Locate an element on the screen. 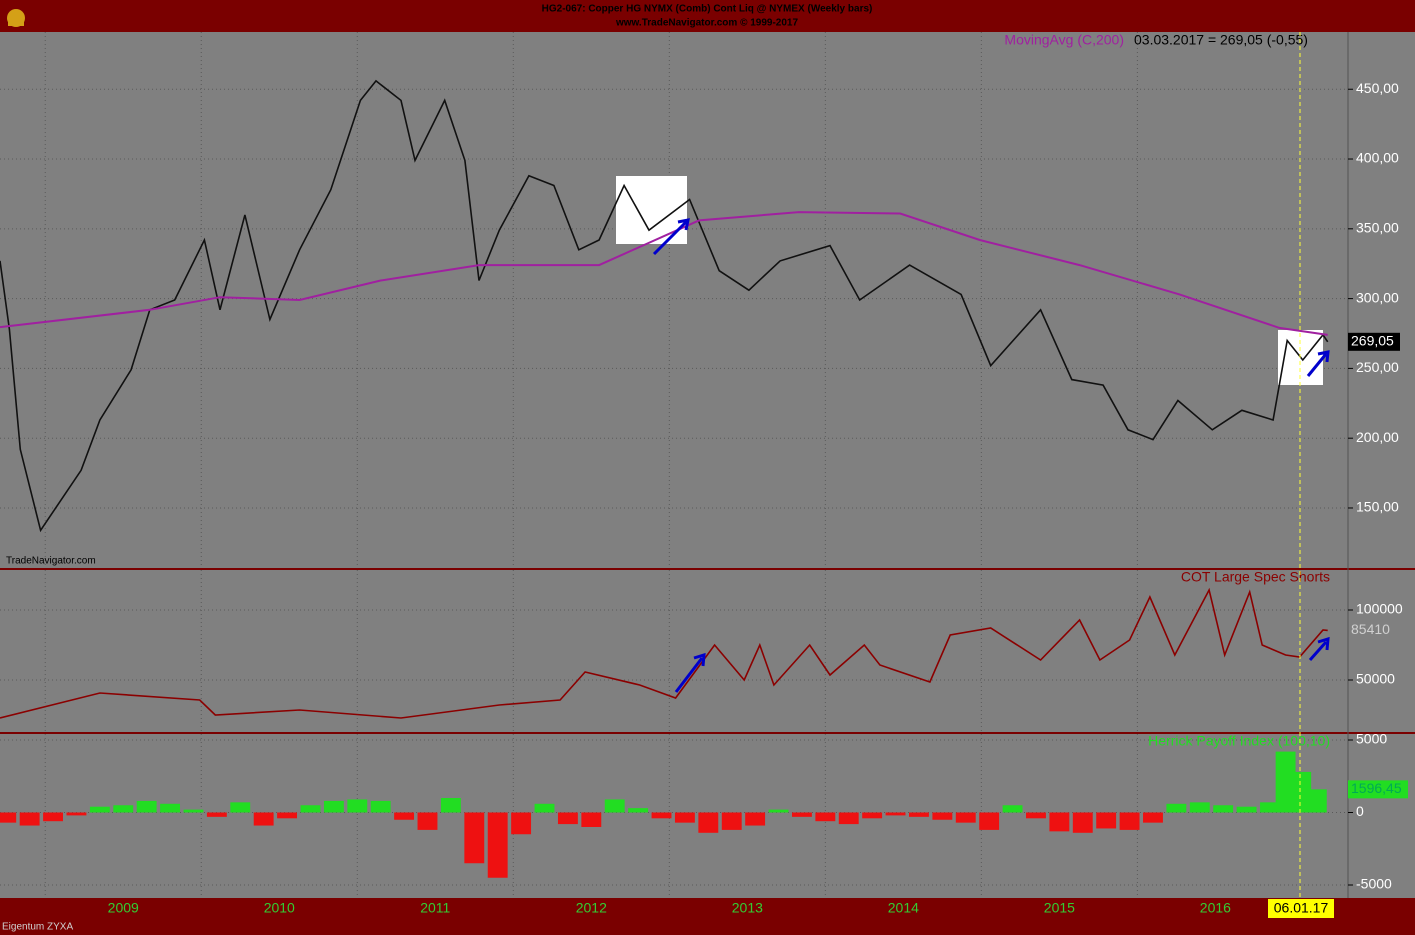 The image size is (1415, 935). y-tick-label: 450,00 is located at coordinates (1377, 88).